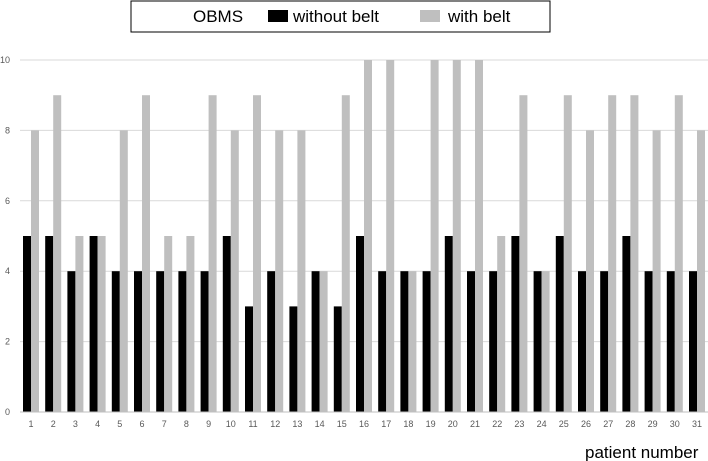  What do you see at coordinates (278, 16) in the screenshot?
I see `legend-swatch-without-belt` at bounding box center [278, 16].